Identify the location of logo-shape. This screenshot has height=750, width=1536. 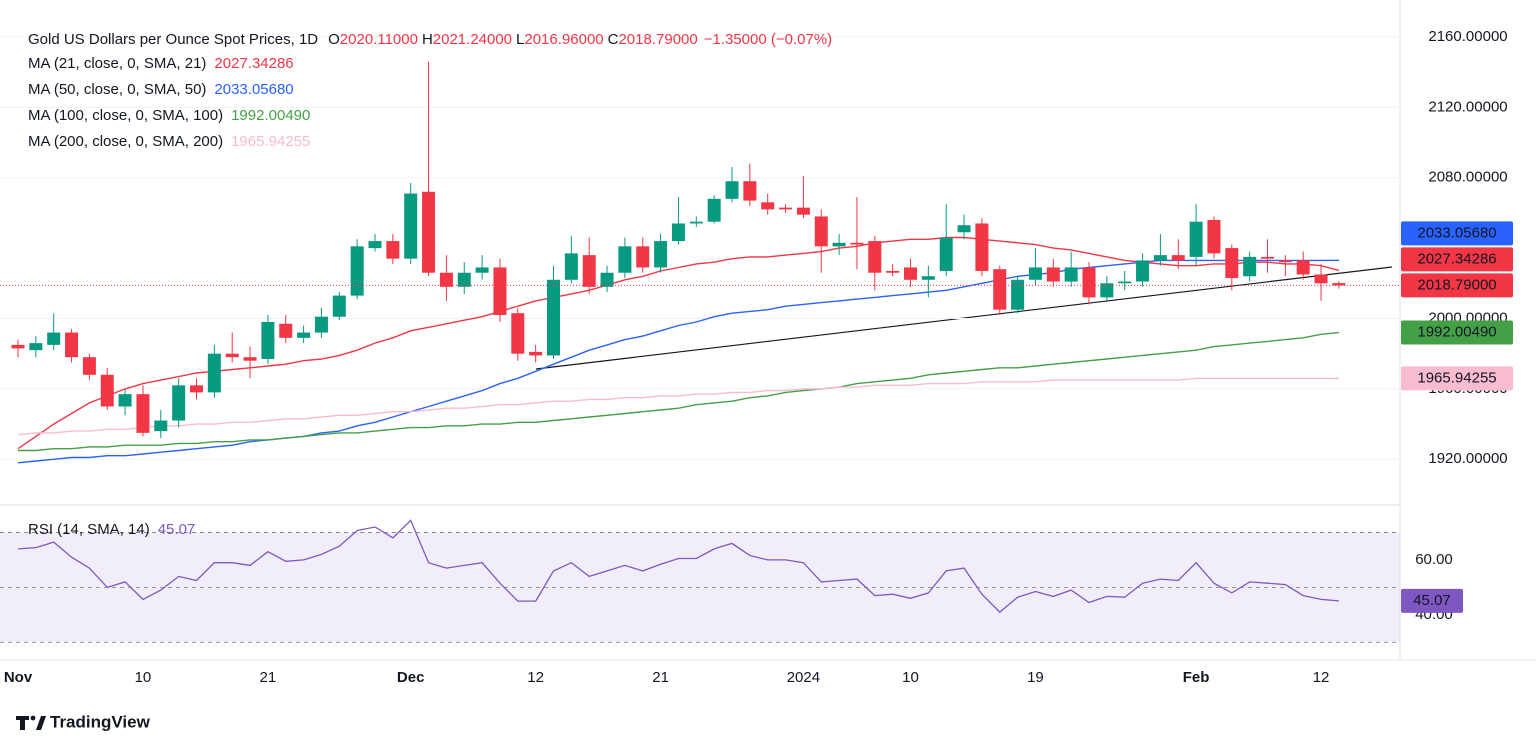
(22, 723).